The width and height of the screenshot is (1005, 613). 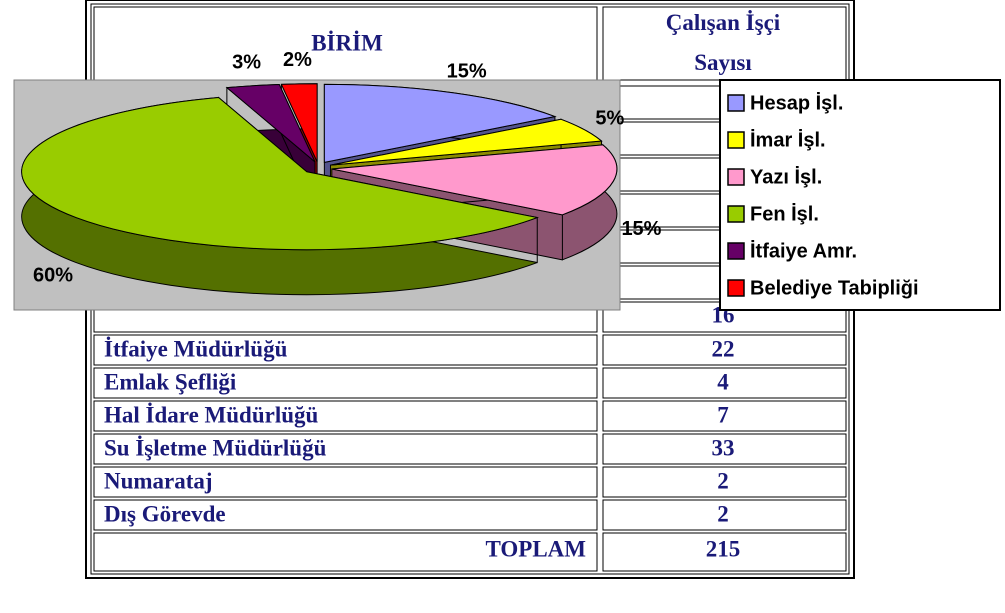 I want to click on unit-name: Hal İdare Müdürlüğü, so click(x=211, y=414).